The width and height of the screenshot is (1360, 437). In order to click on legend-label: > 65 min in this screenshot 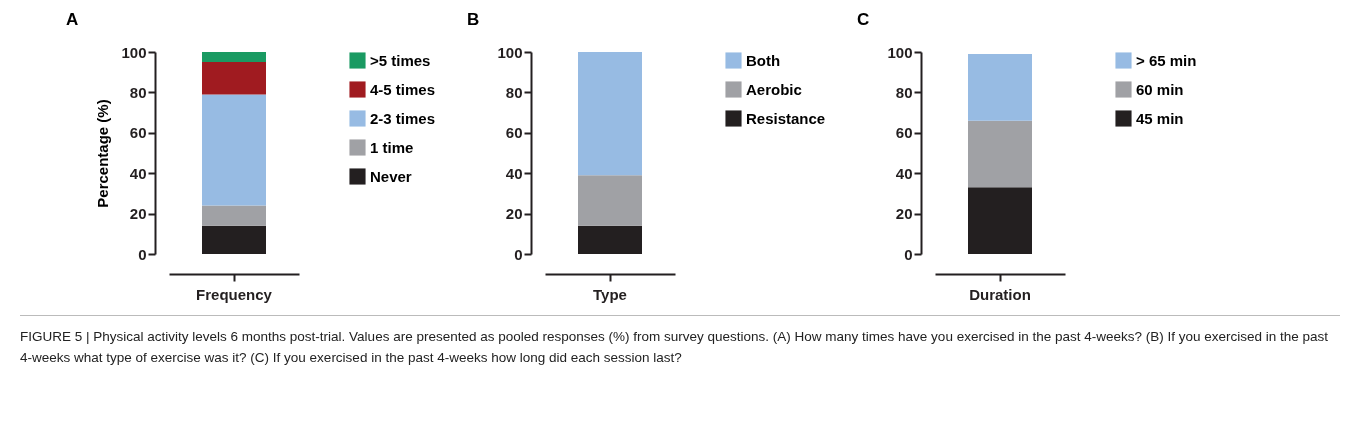, I will do `click(1166, 60)`.